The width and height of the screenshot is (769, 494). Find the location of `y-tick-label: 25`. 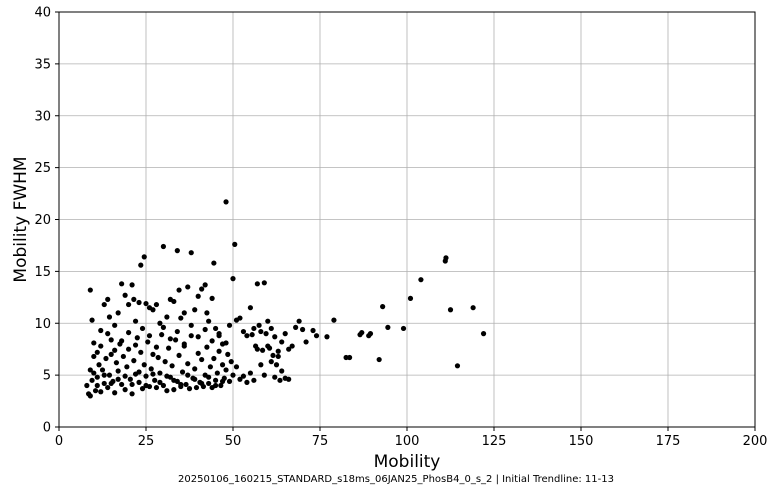

y-tick-label: 25 is located at coordinates (42, 168).